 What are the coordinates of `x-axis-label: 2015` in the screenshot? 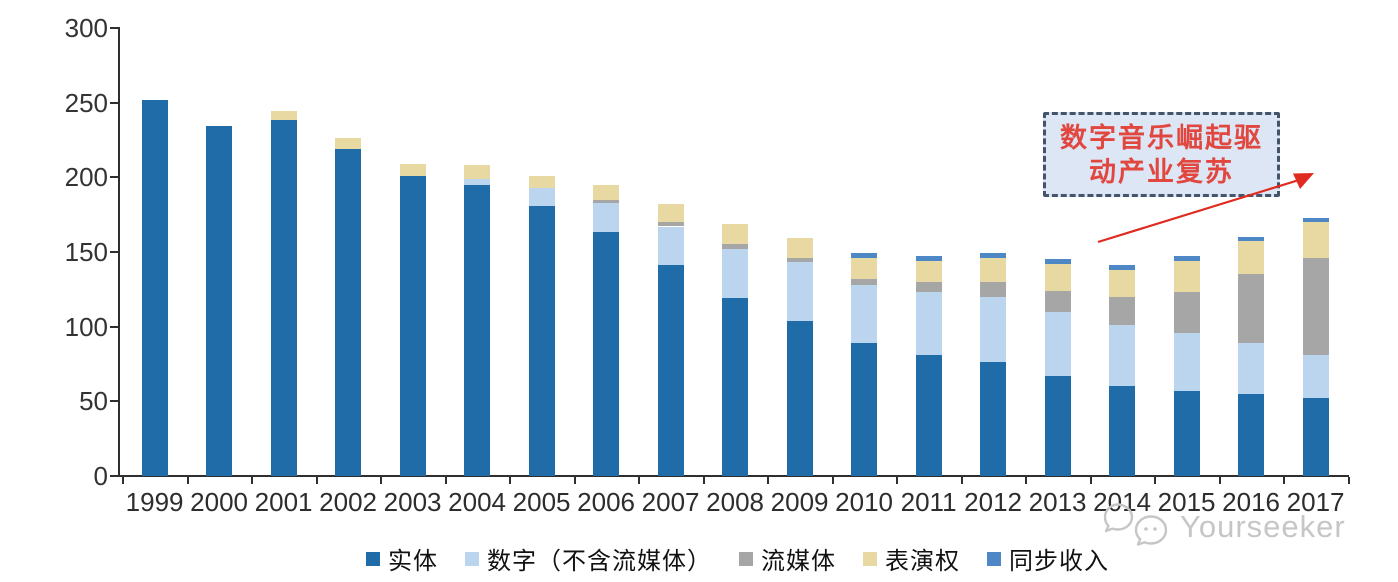 It's located at (1186, 502).